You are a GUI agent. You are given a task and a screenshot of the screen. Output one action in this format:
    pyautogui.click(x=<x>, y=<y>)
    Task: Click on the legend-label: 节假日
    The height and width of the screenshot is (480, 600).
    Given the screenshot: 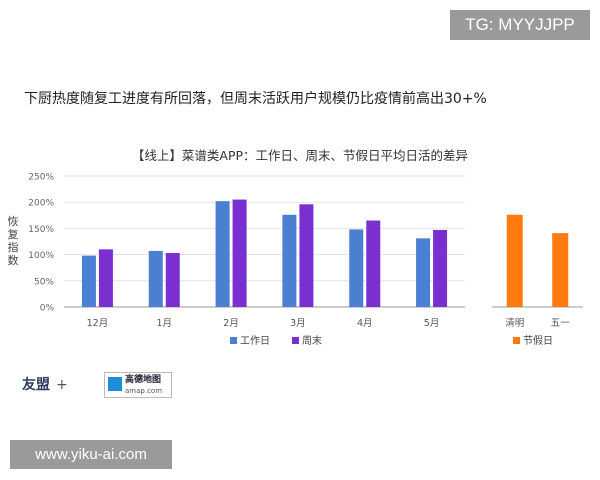 What is the action you would take?
    pyautogui.click(x=538, y=340)
    